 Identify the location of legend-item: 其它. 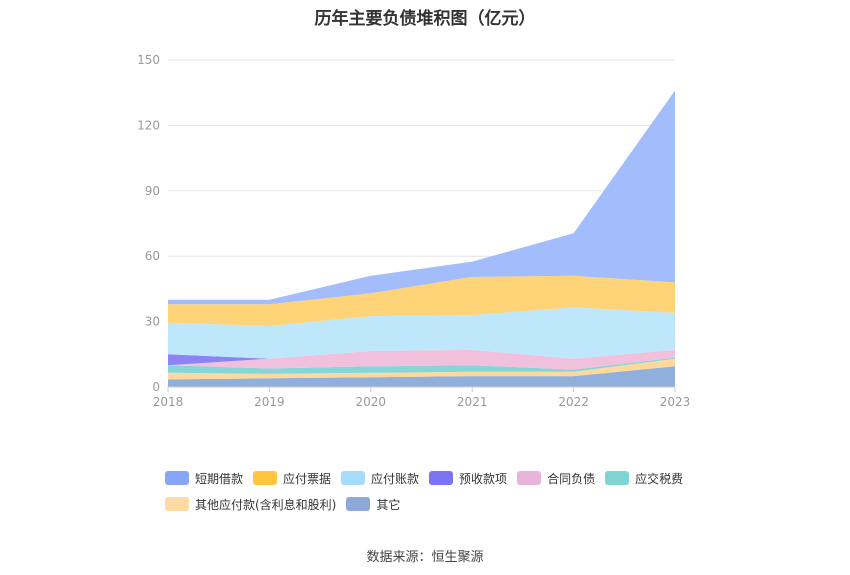
(373, 504).